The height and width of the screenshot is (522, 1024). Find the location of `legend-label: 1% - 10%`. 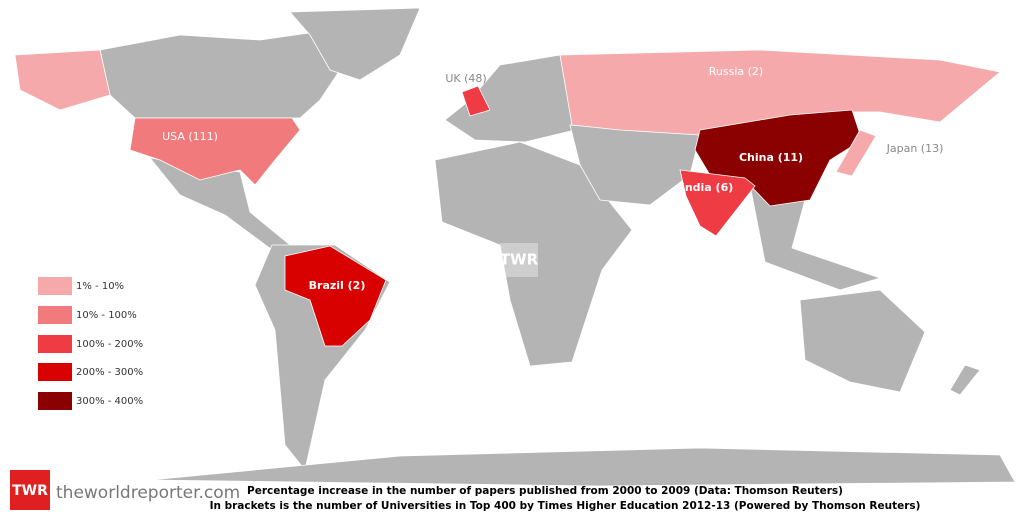

legend-label: 1% - 10% is located at coordinates (100, 286).